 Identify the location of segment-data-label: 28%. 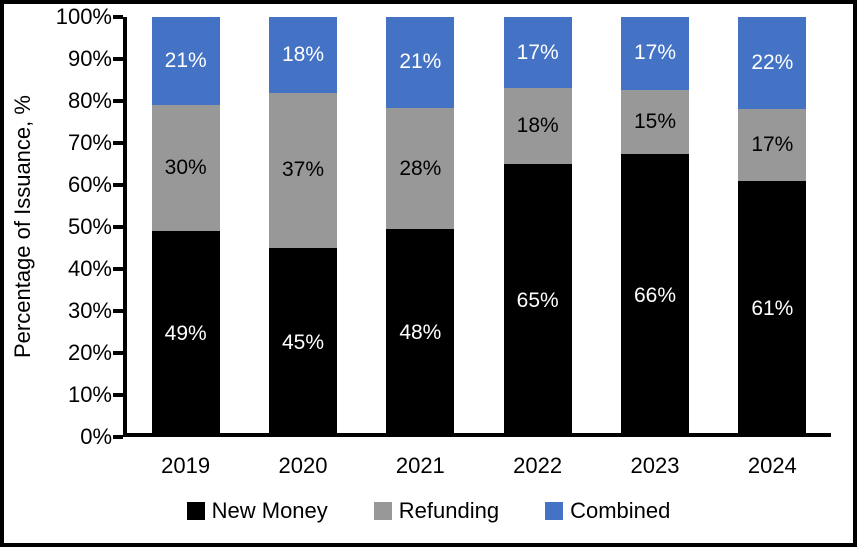
(420, 168).